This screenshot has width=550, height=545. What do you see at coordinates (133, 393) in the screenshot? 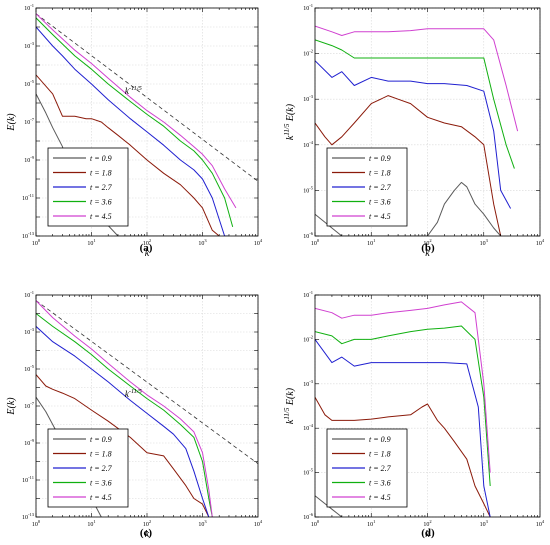
I see `slope-annotation: k-11/5` at bounding box center [133, 393].